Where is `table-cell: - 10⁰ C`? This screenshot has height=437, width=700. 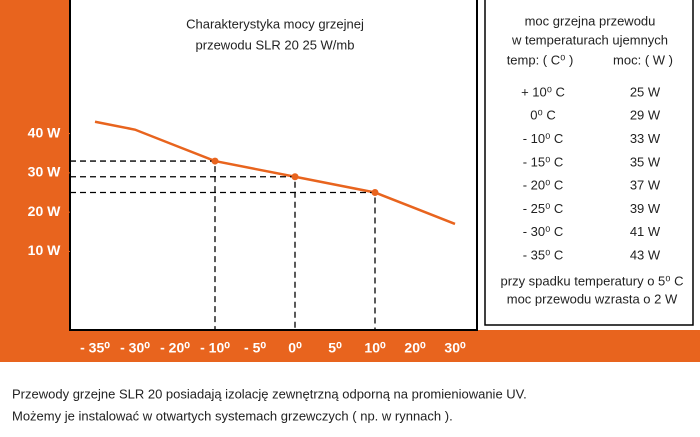
table-cell: - 10⁰ C is located at coordinates (543, 138).